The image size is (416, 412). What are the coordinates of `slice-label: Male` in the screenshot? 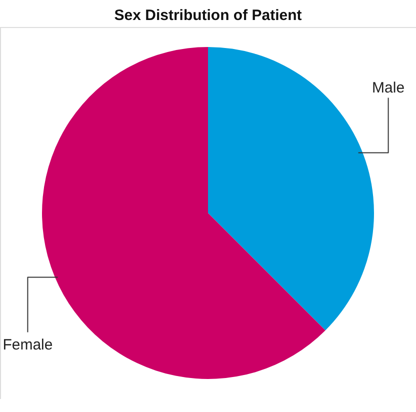 It's located at (388, 88).